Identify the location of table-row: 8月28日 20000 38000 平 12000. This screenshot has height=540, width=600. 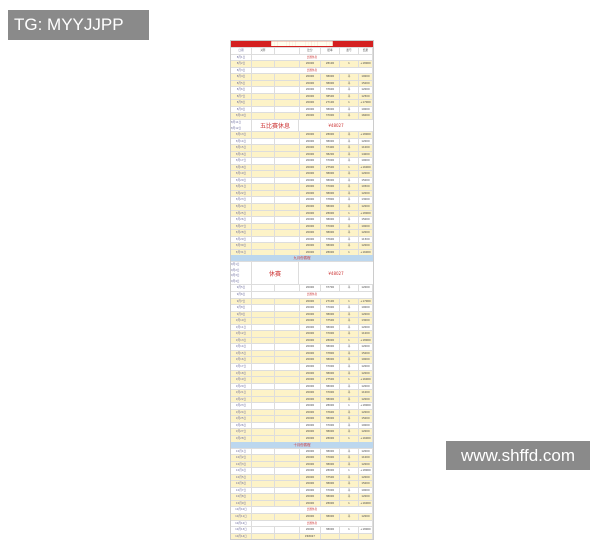
(302, 232).